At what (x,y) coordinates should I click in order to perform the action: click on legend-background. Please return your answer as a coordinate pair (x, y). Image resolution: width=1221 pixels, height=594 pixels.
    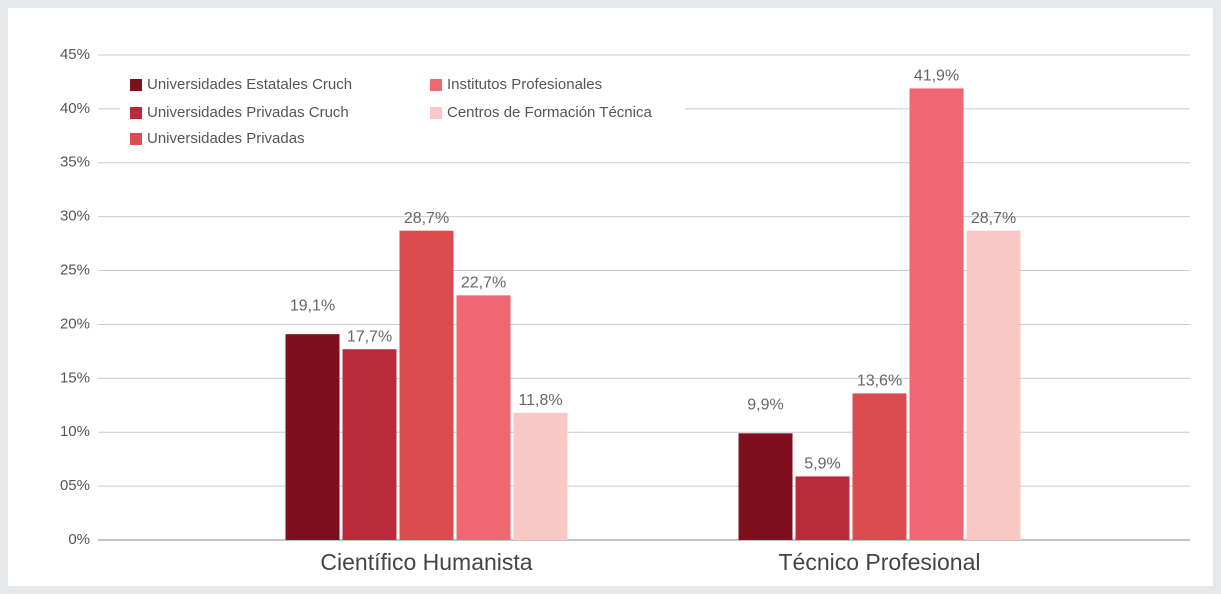
    Looking at the image, I should click on (402, 112).